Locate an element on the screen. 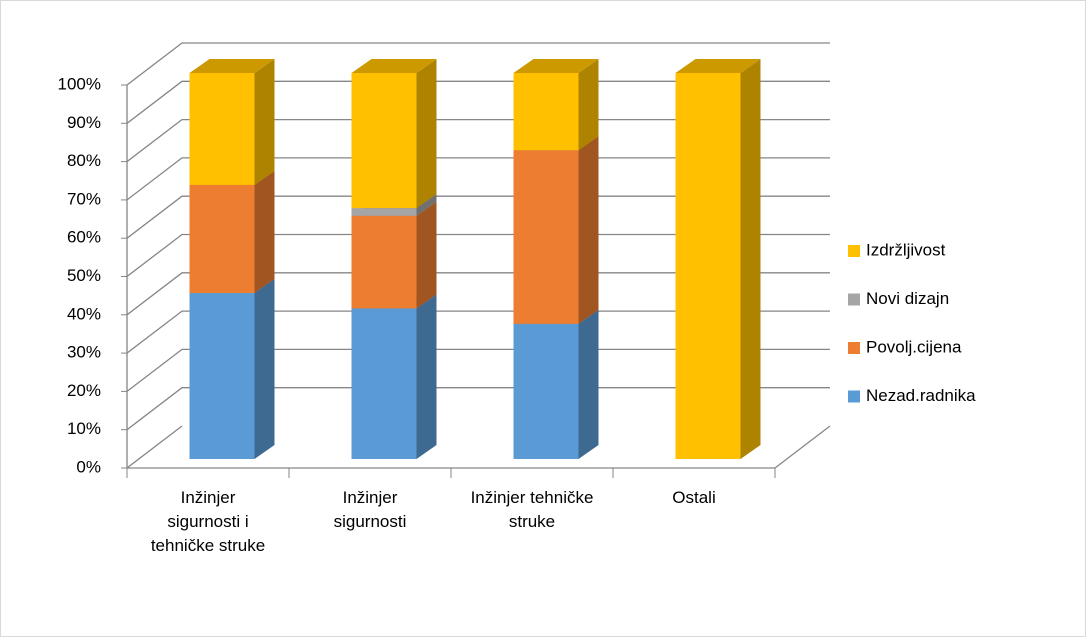  y-tick-label: 10% is located at coordinates (84, 428).